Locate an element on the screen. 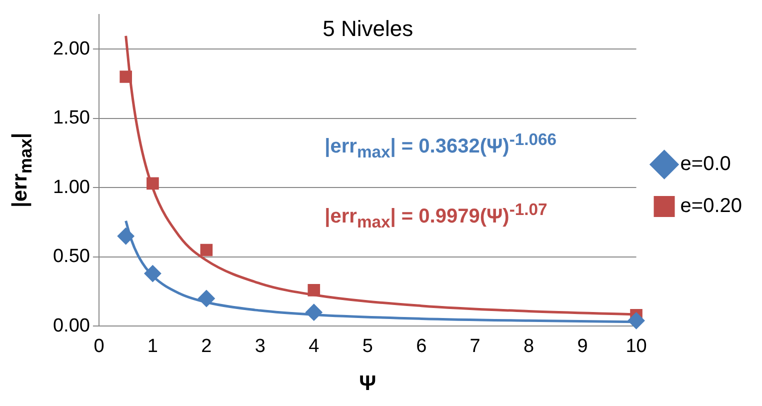  legend-label: e=0.20 is located at coordinates (711, 206).